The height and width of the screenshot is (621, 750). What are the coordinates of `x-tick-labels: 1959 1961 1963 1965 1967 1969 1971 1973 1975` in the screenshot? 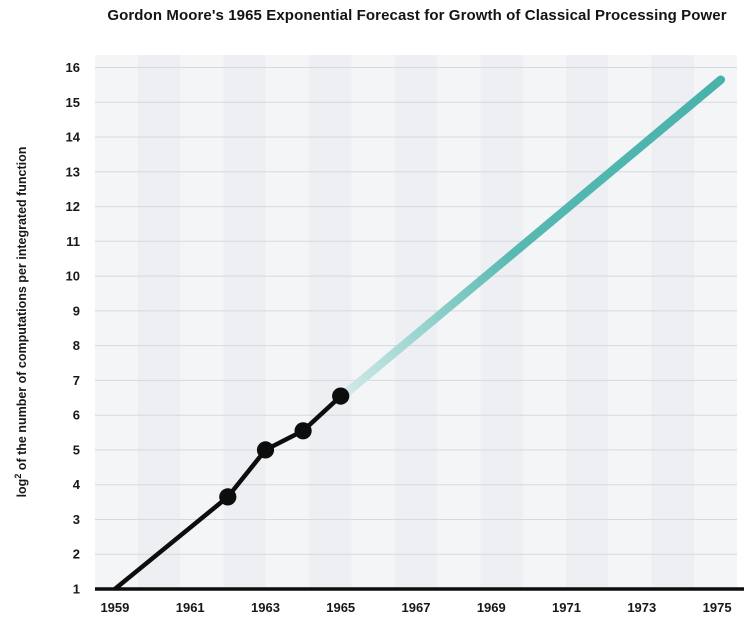 It's located at (415, 607).